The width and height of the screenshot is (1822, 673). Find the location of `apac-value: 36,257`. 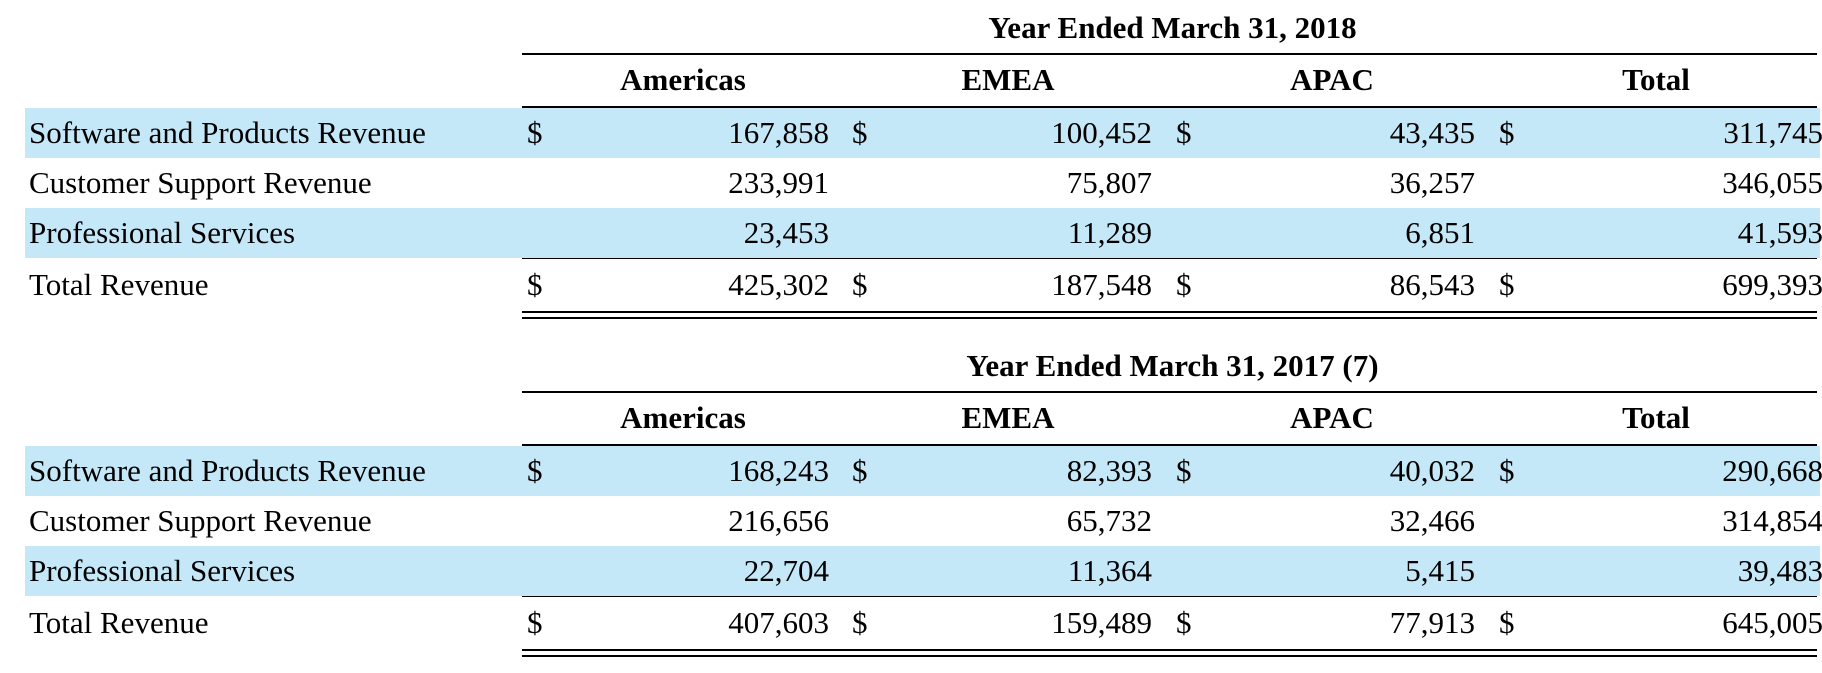

apac-value: 36,257 is located at coordinates (1432, 182).